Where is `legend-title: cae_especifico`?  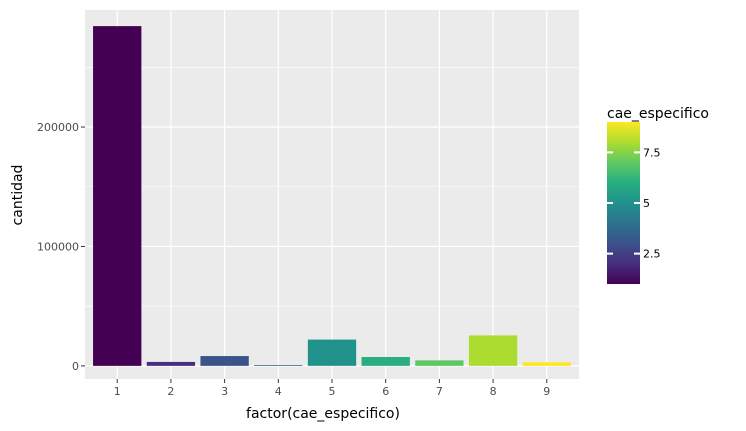
legend-title: cae_especifico is located at coordinates (658, 114).